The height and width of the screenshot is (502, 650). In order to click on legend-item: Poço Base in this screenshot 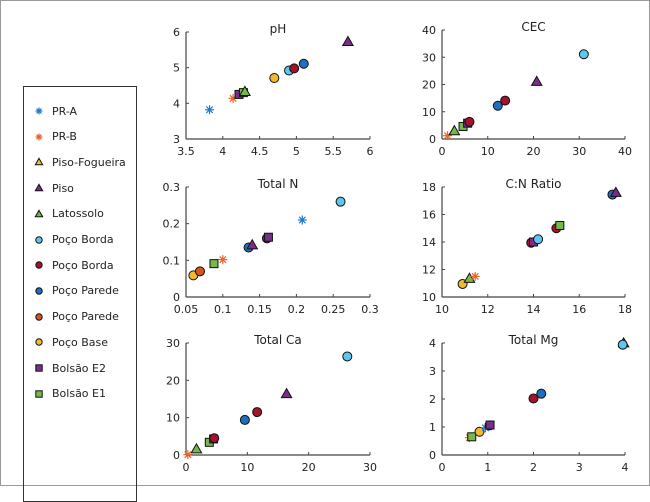, I will do `click(66, 342)`.